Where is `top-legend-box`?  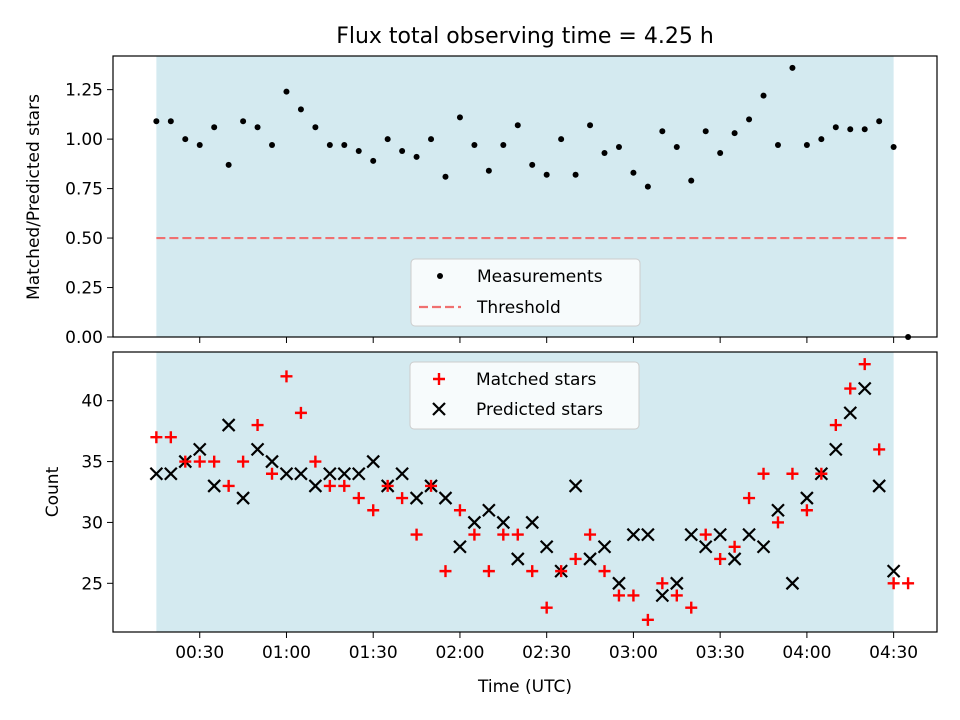 top-legend-box is located at coordinates (525, 292).